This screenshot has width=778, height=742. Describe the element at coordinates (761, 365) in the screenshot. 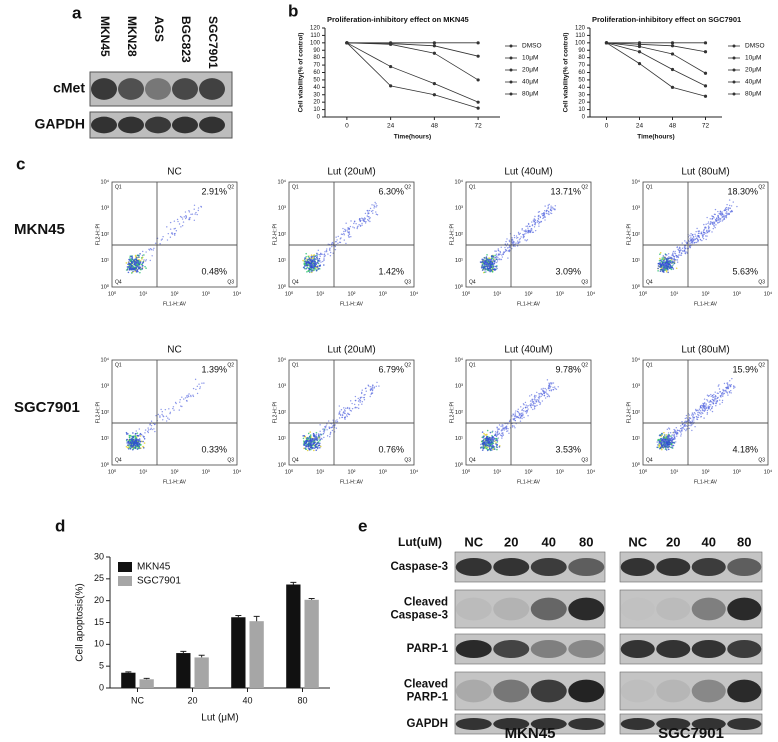

I see `quadrant-label: Q2` at that location.